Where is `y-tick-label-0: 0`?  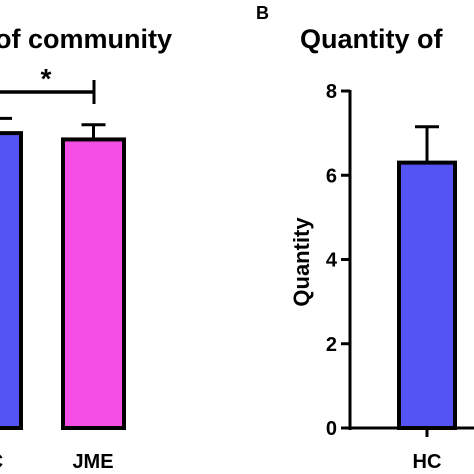 y-tick-label-0: 0 is located at coordinates (331, 429).